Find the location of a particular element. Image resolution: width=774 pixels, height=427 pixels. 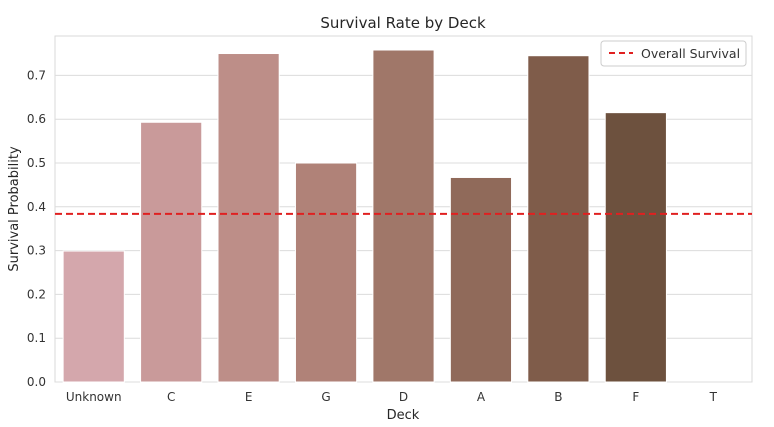

y-tick-label: 0.2 is located at coordinates (36, 294).